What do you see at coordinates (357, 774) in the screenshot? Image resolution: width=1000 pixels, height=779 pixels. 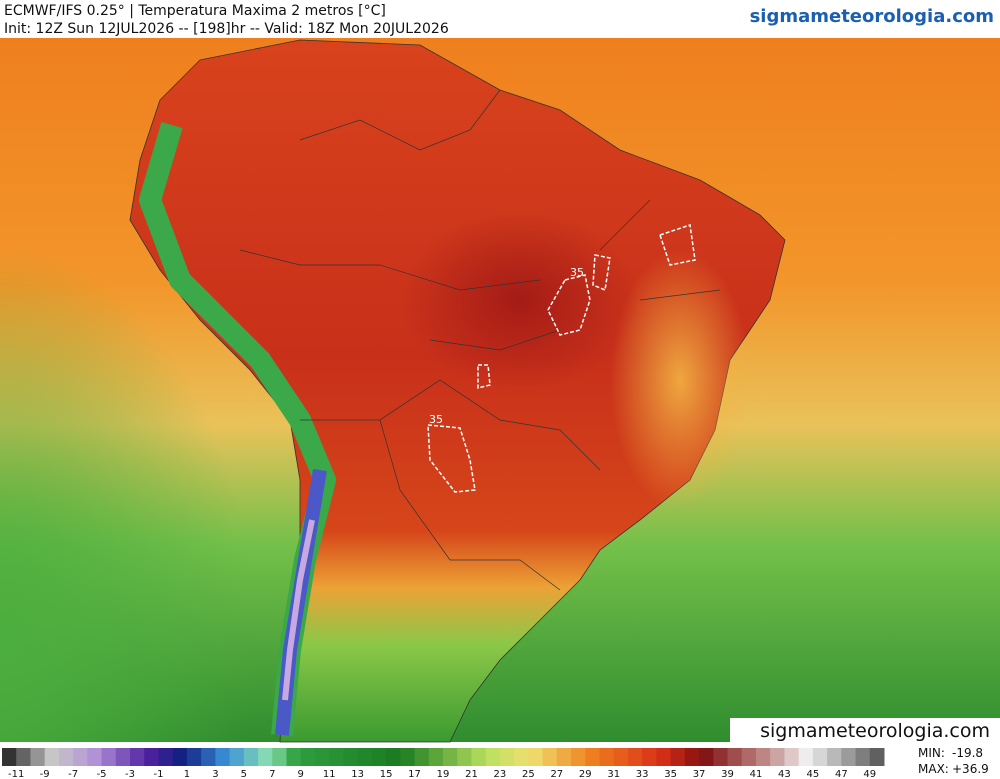 I see `colorbar-label: 13` at bounding box center [357, 774].